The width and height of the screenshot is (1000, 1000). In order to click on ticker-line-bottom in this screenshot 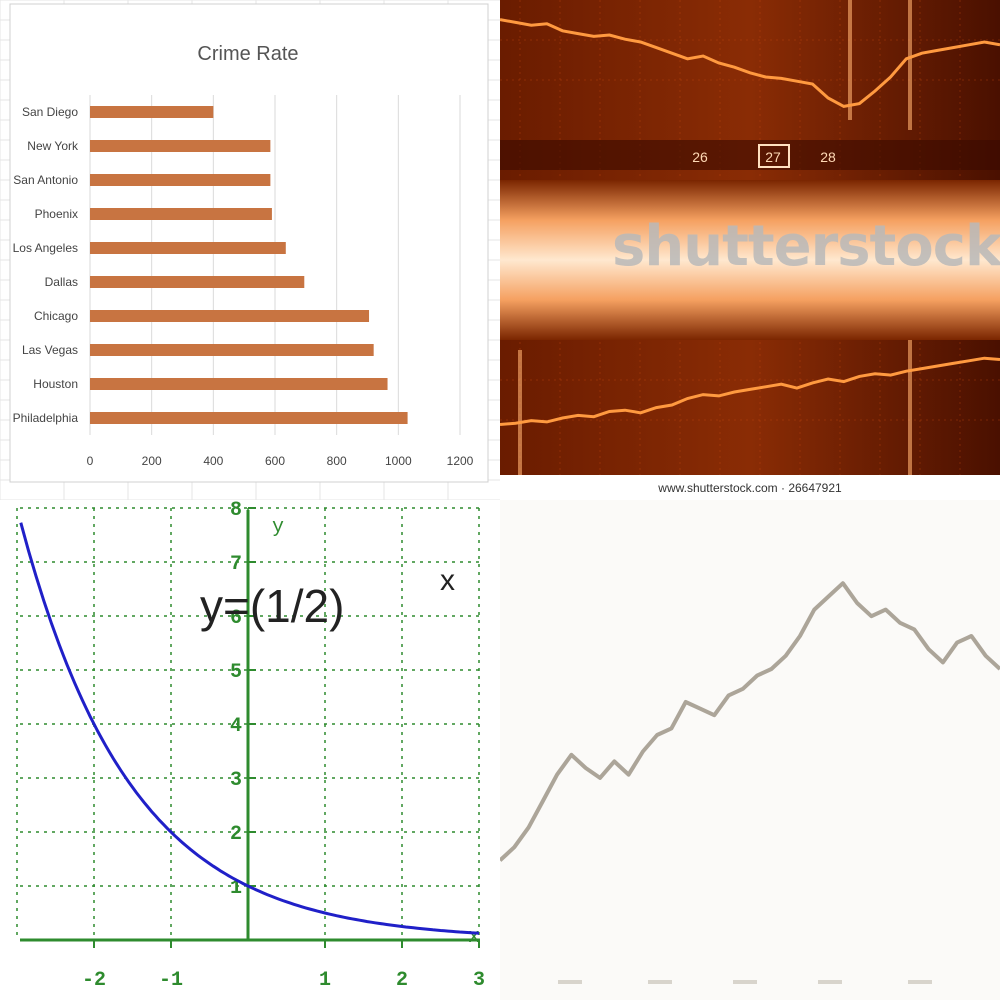, I will do `click(750, 391)`.